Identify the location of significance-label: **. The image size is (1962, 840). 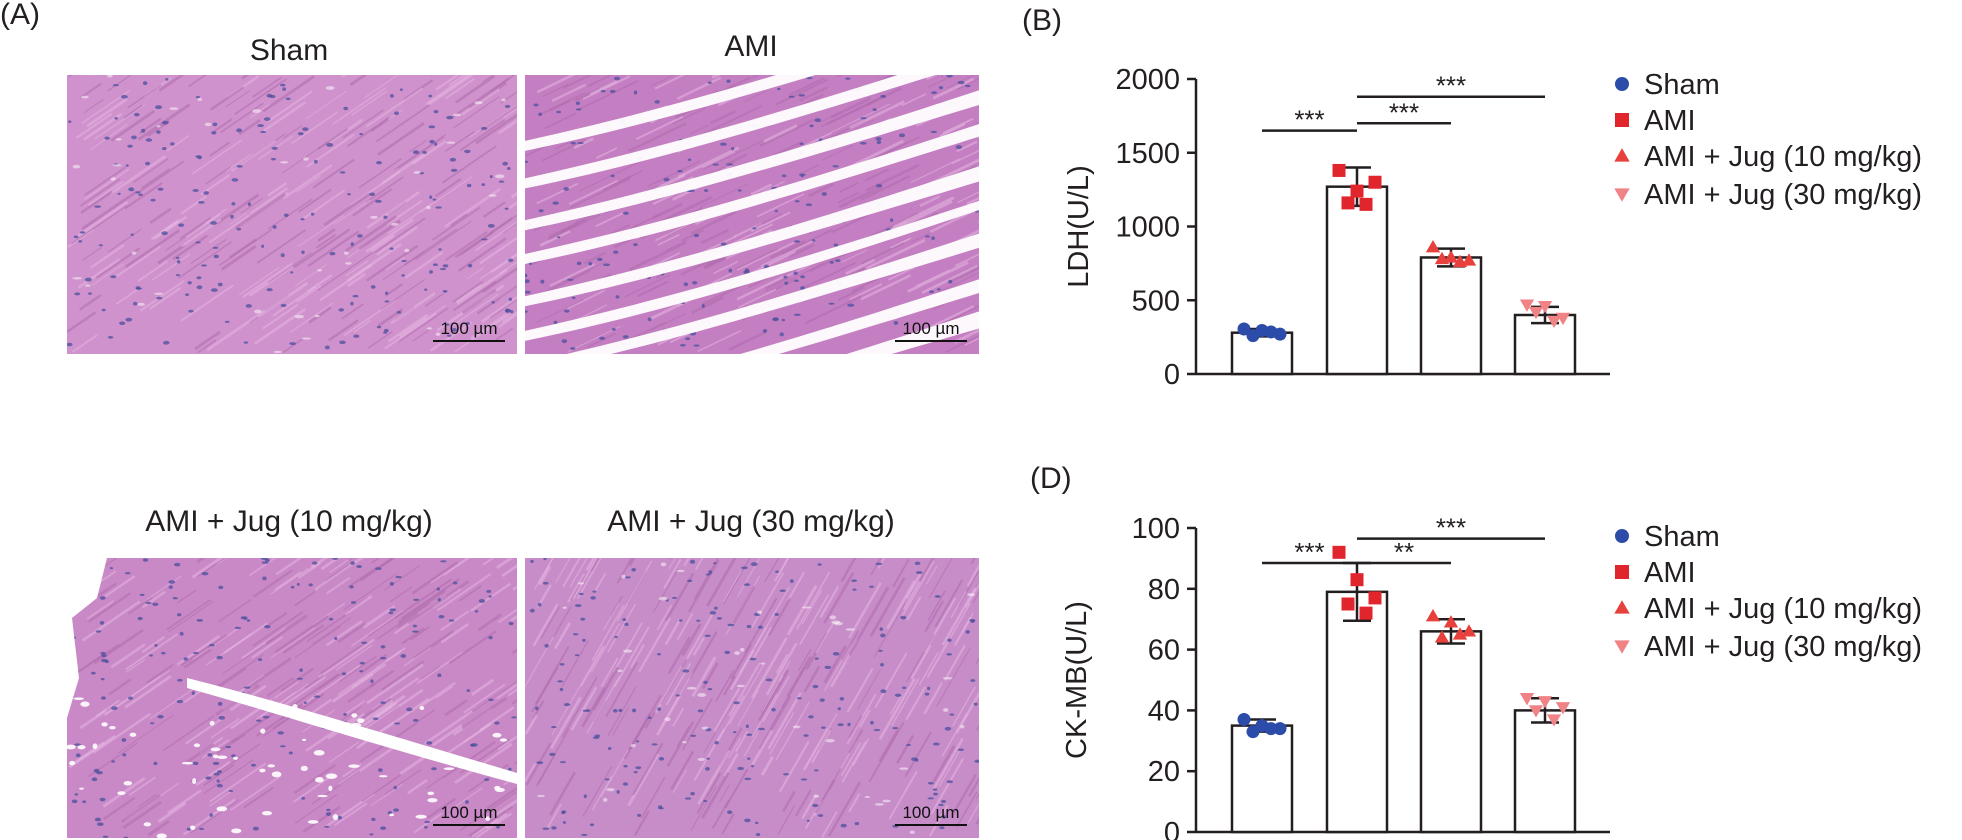
(1404, 552).